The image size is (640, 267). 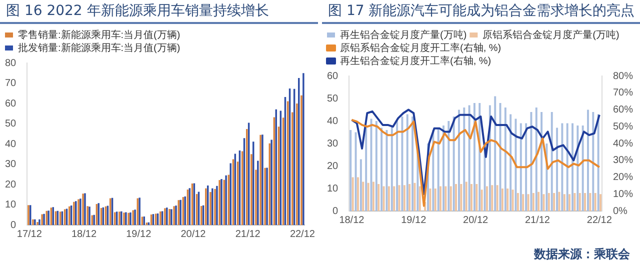 What do you see at coordinates (99, 48) in the screenshot?
I see `legend-label: 批发销量:新能源乘用车:当月值(万辆)` at bounding box center [99, 48].